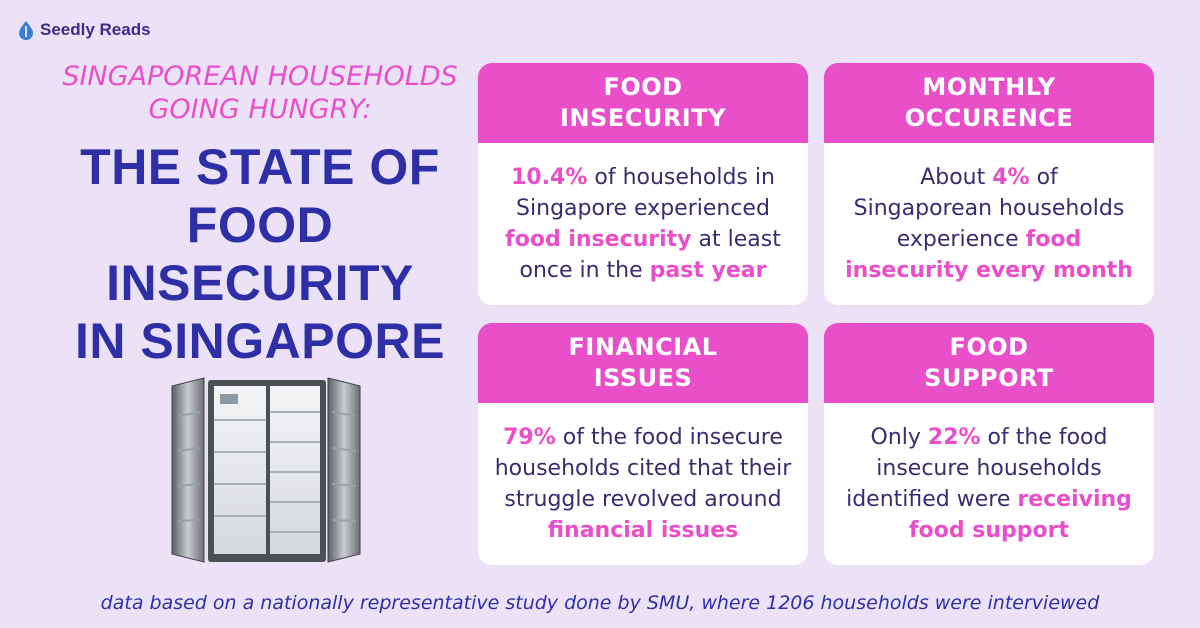  What do you see at coordinates (260, 167) in the screenshot?
I see `title-line: THE STATE OF` at bounding box center [260, 167].